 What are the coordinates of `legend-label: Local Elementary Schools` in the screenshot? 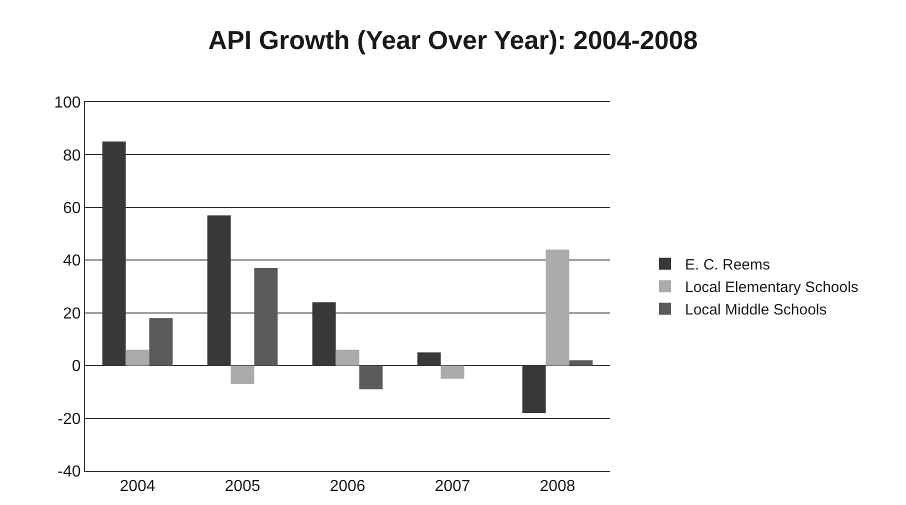 It's located at (771, 287).